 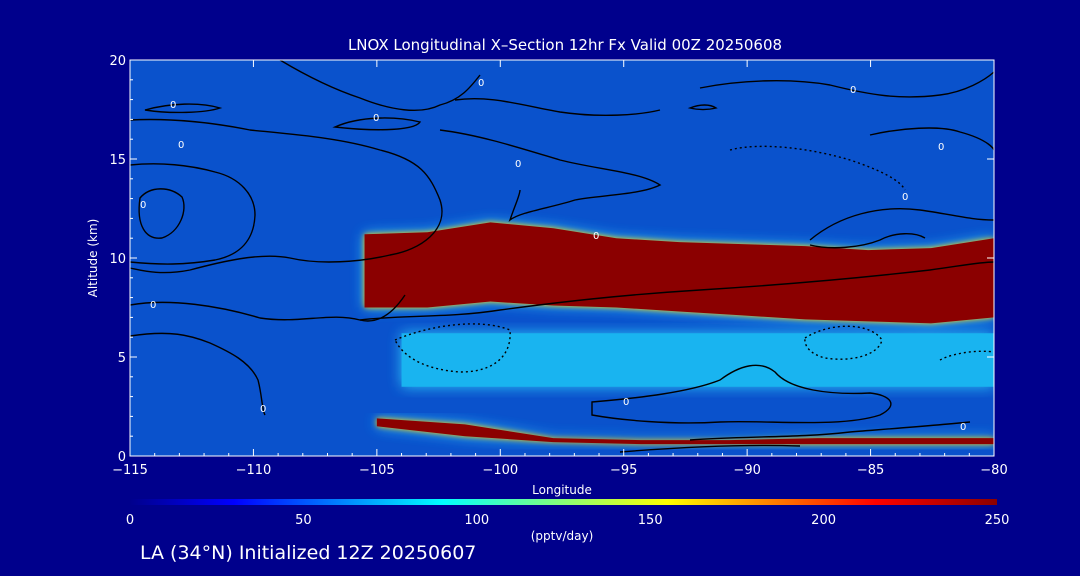 What do you see at coordinates (130, 520) in the screenshot?
I see `colorbar-tick-label: 0` at bounding box center [130, 520].